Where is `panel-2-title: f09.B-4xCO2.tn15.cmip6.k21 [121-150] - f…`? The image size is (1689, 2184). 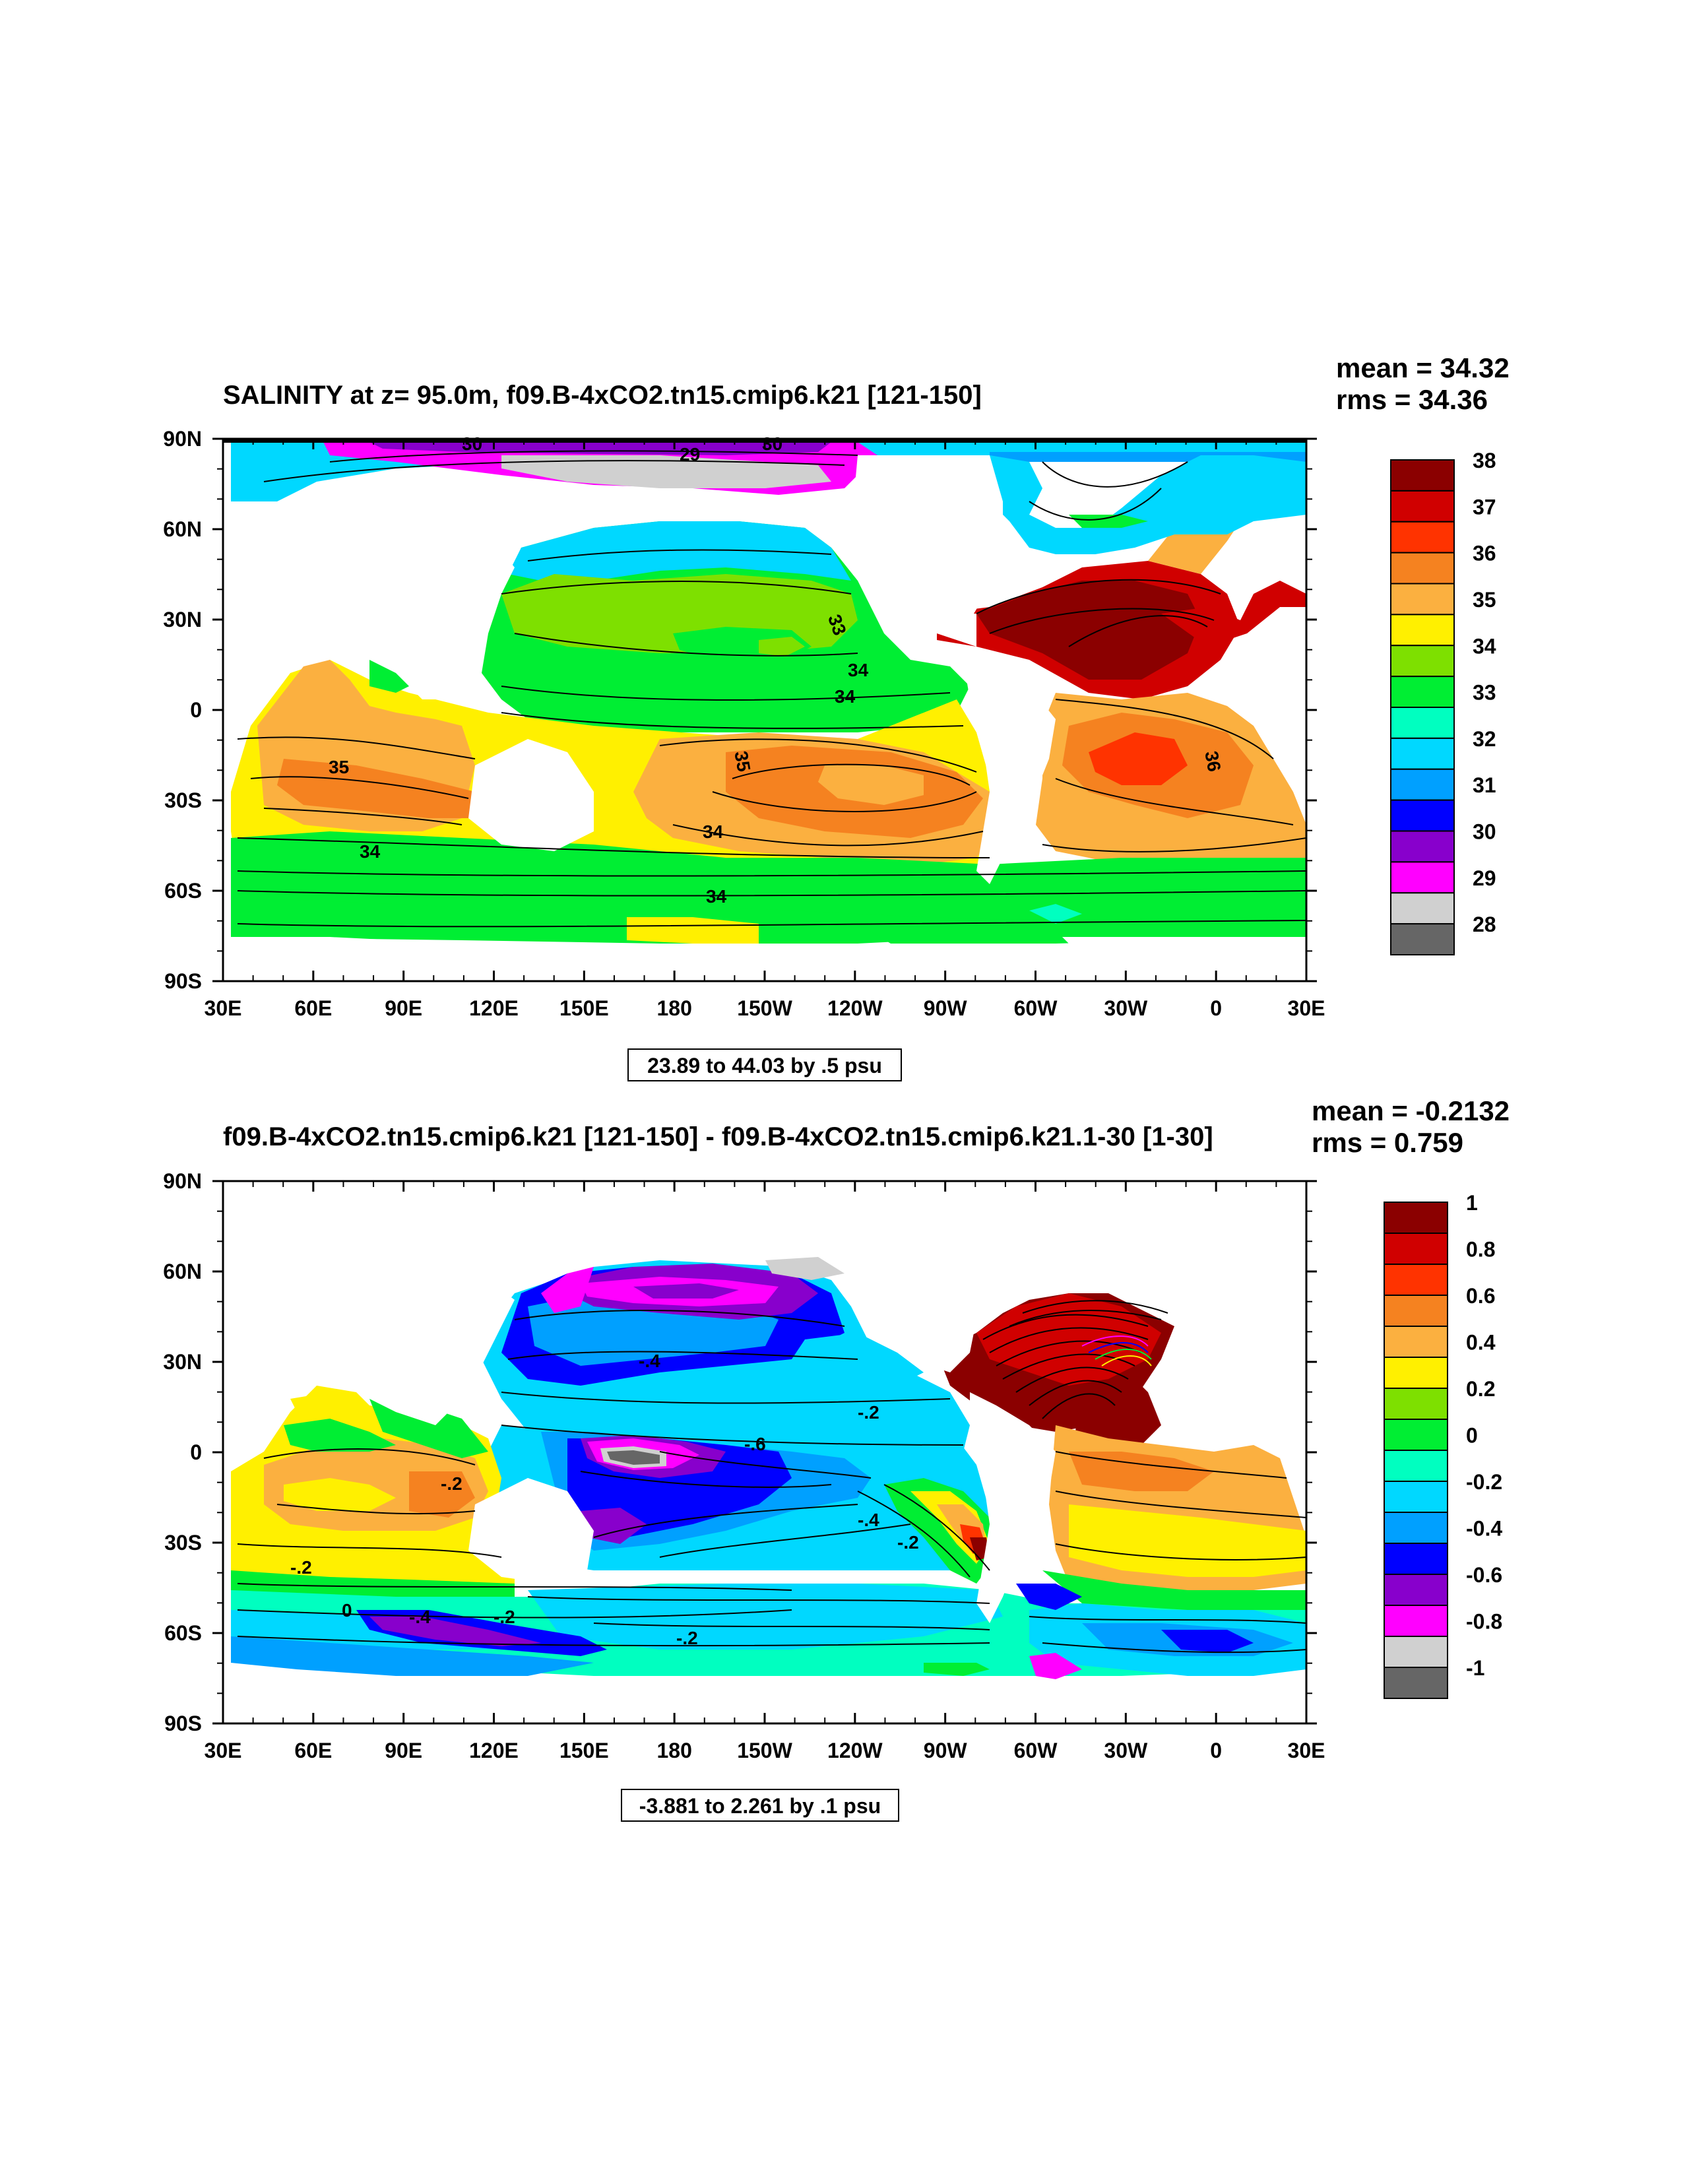 panel-2-title: f09.B-4xCO2.tn15.cmip6.k21 [121-150] - f… is located at coordinates (718, 1136).